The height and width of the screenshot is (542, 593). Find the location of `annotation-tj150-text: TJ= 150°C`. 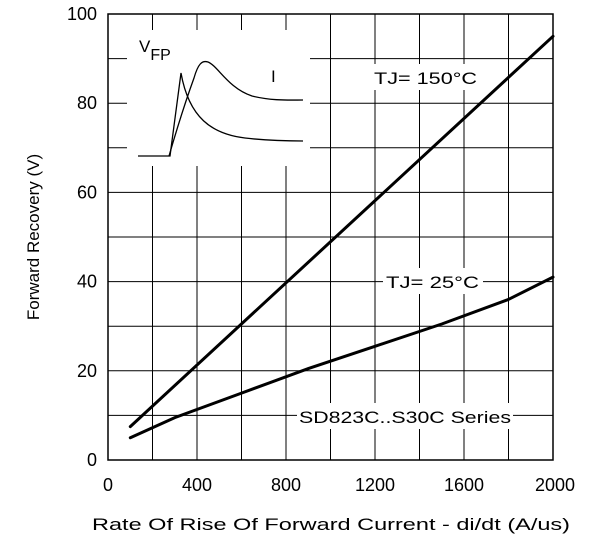

annotation-tj150-text: TJ= 150°C is located at coordinates (425, 78).